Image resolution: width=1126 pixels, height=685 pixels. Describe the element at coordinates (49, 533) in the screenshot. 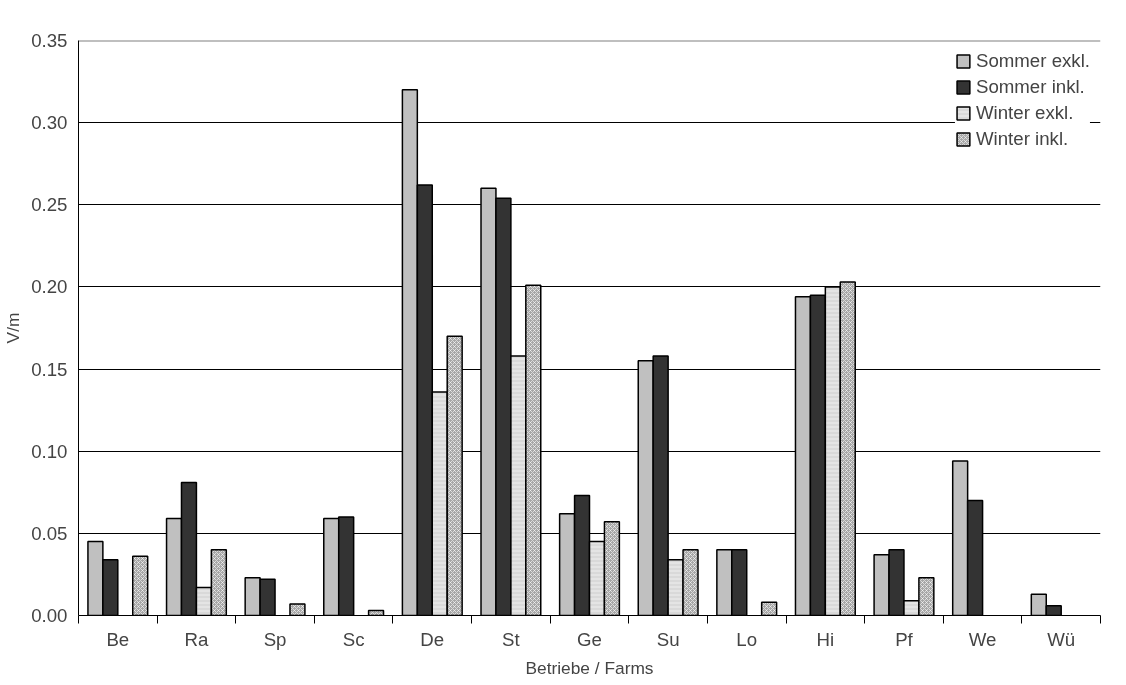

I see `y-tick-label: 0.05` at that location.